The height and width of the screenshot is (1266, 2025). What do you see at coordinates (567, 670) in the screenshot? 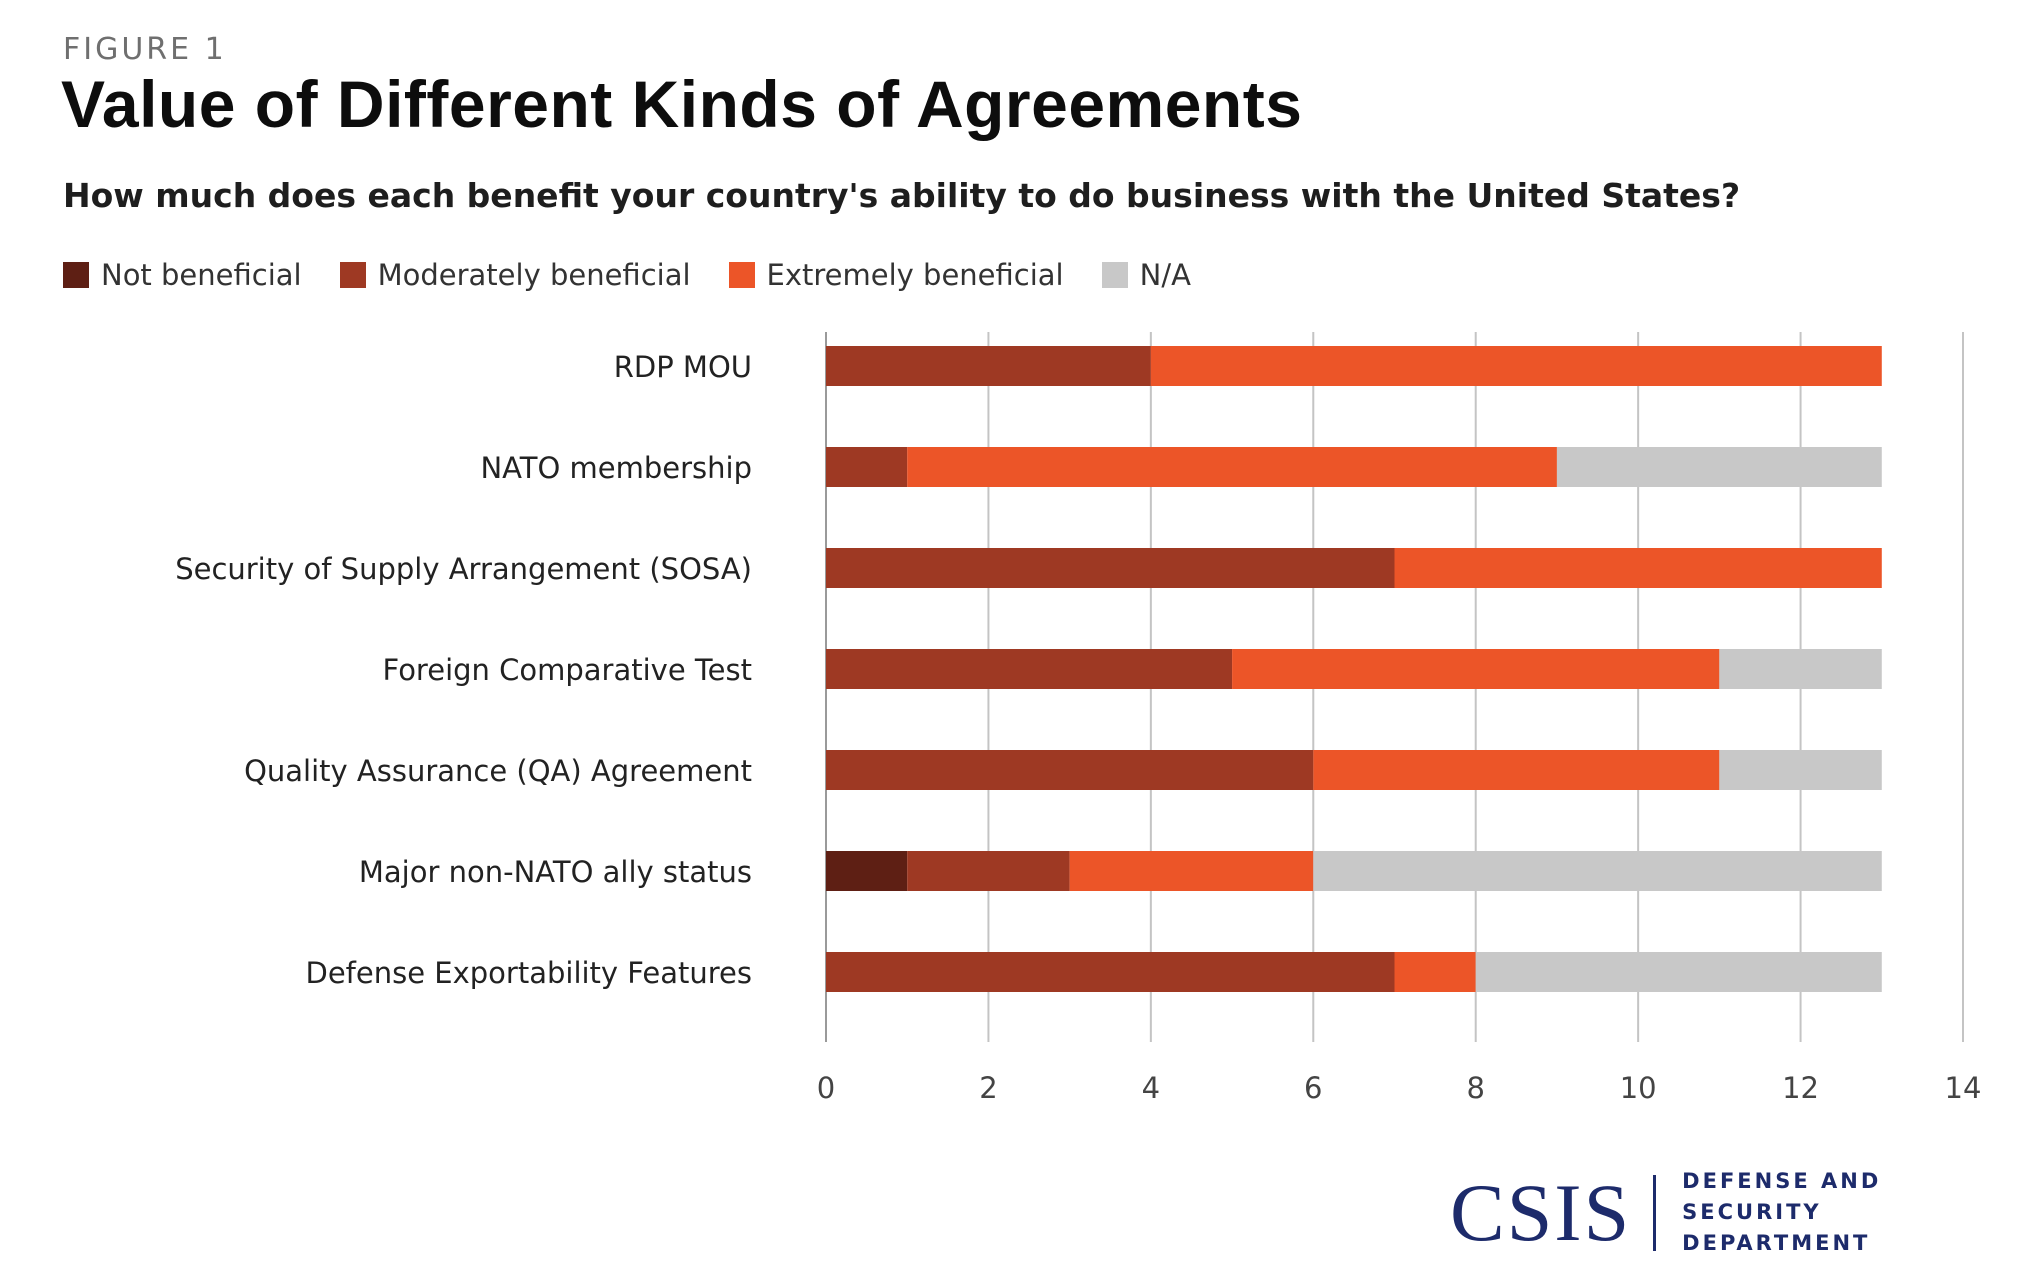
I see `category-label: Foreign Comparative Test` at bounding box center [567, 670].